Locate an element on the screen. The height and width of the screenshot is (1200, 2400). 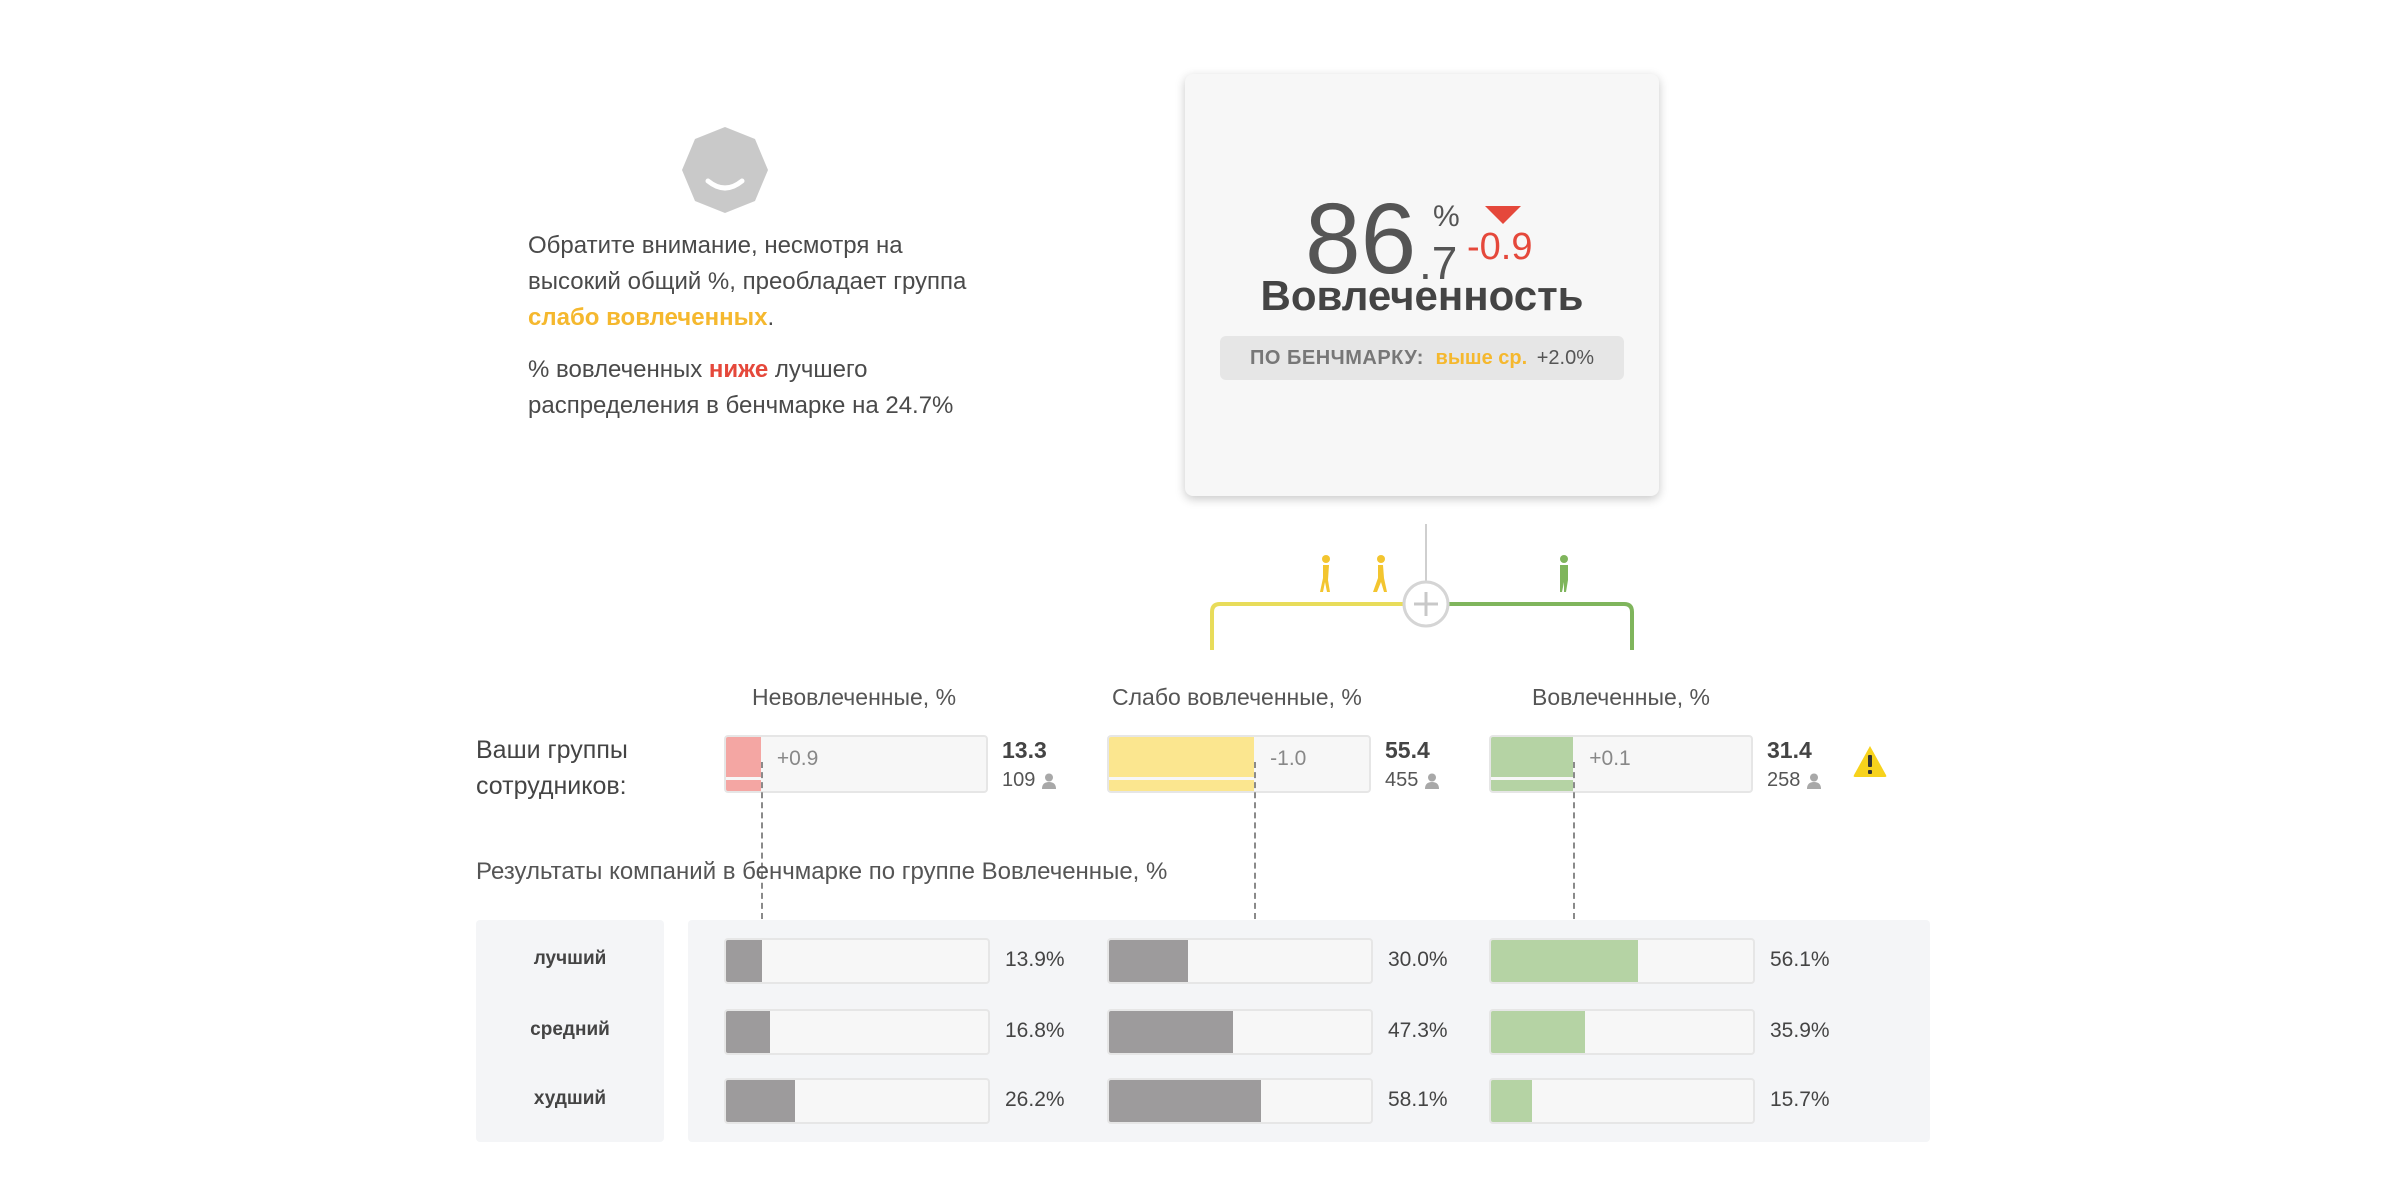
smiley-icon is located at coordinates (725, 170).